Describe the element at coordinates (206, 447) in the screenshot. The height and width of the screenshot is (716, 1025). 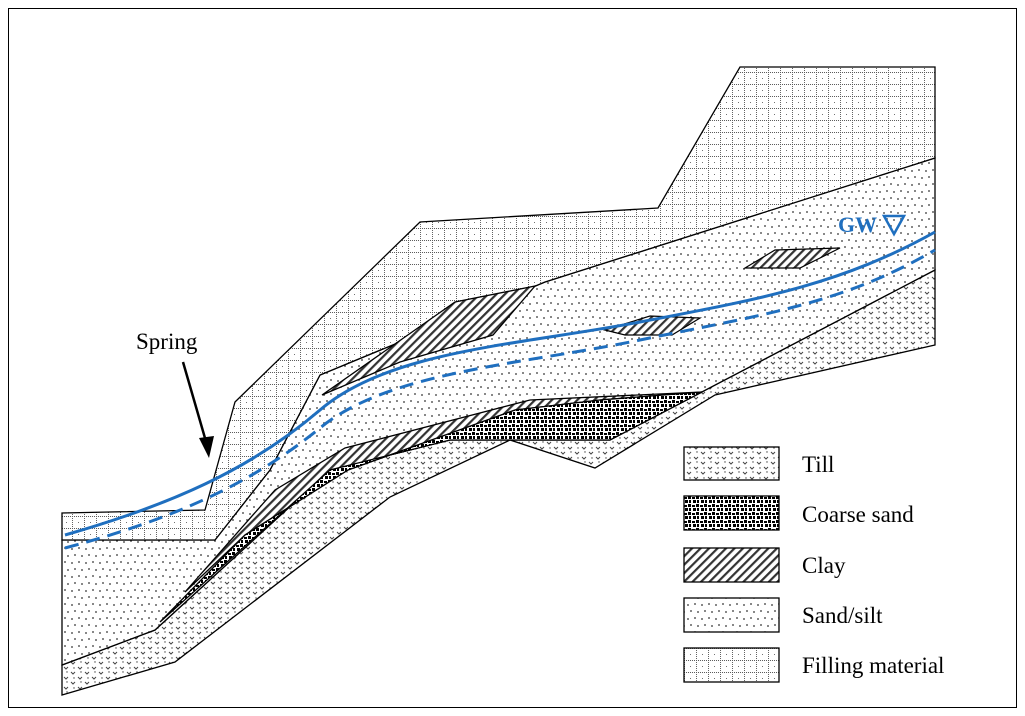
I see `spring-arrow-head` at that location.